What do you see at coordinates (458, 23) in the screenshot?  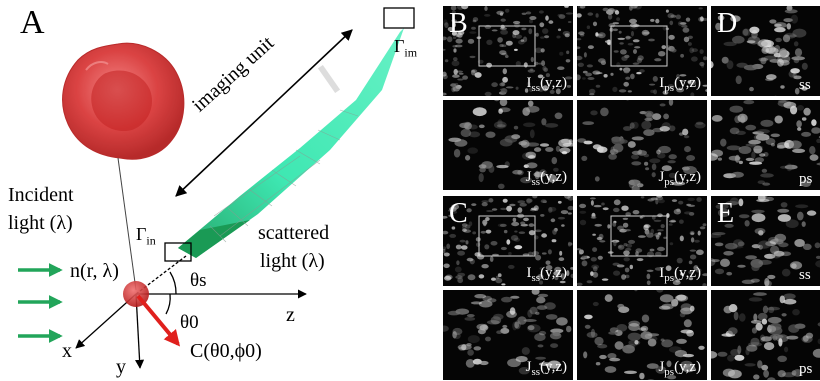 I see `panel-letter-b: B` at bounding box center [458, 23].